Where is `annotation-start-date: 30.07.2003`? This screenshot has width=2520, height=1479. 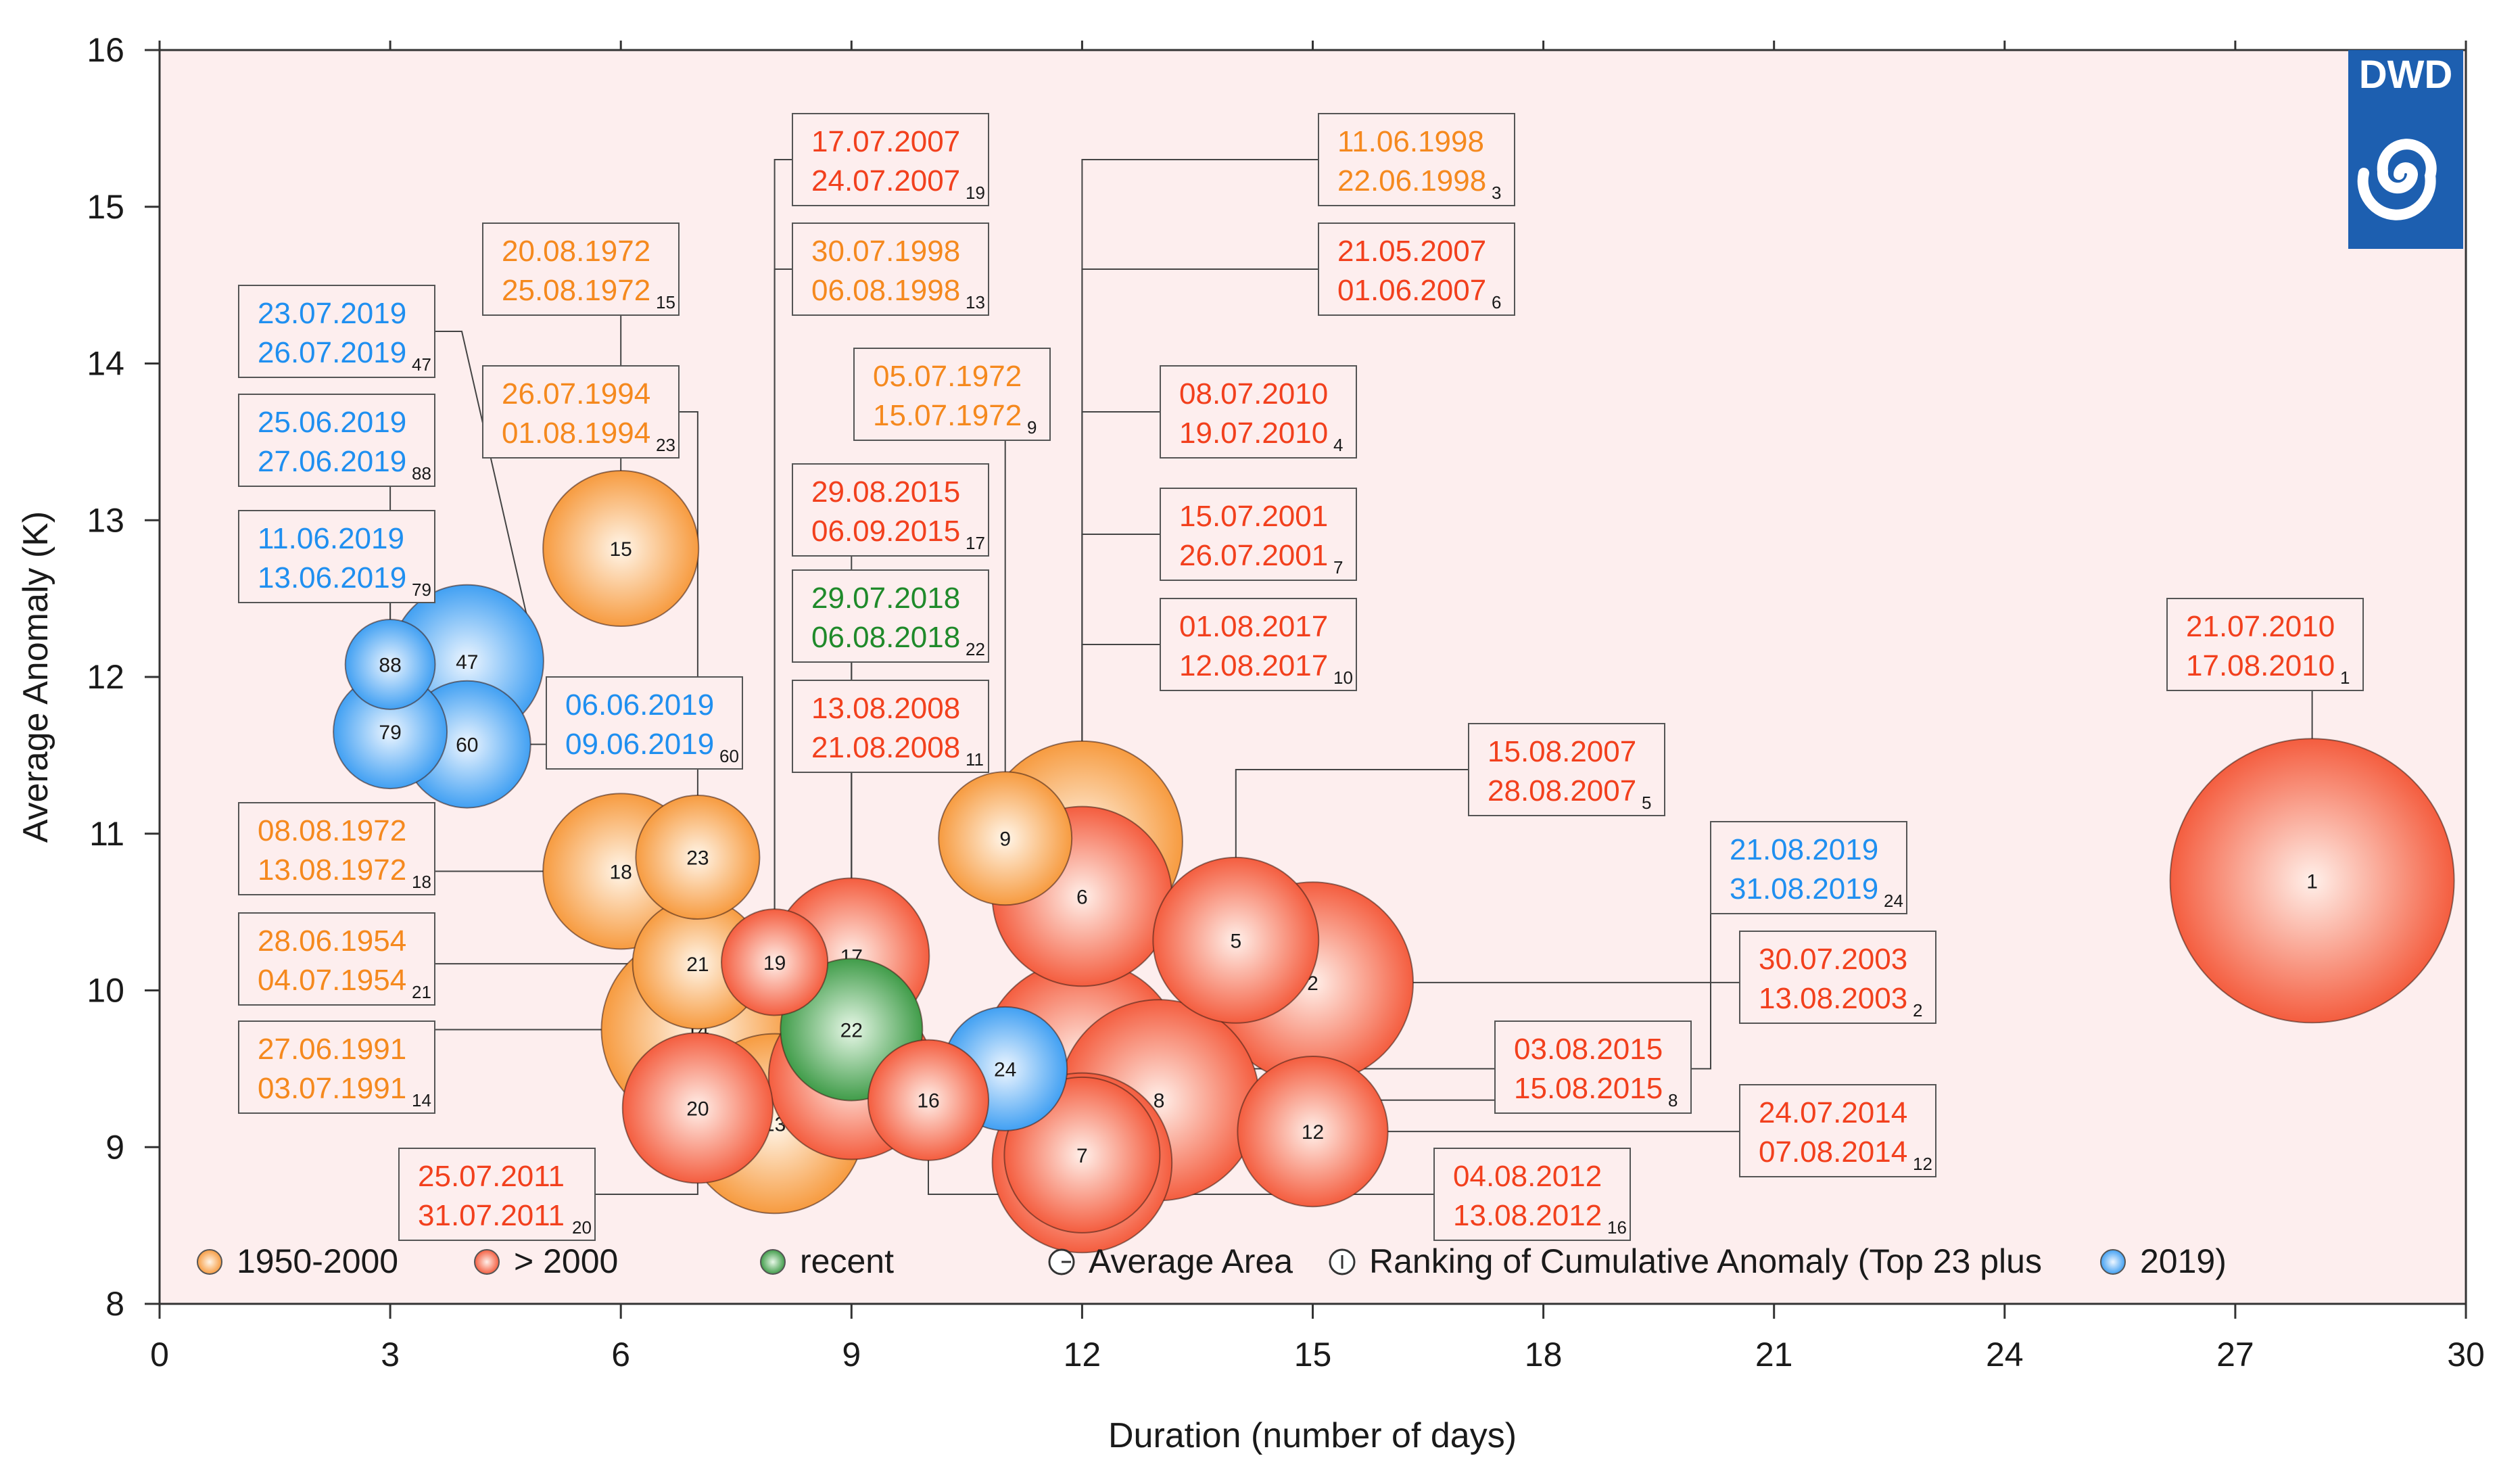 annotation-start-date: 30.07.2003 is located at coordinates (1833, 959).